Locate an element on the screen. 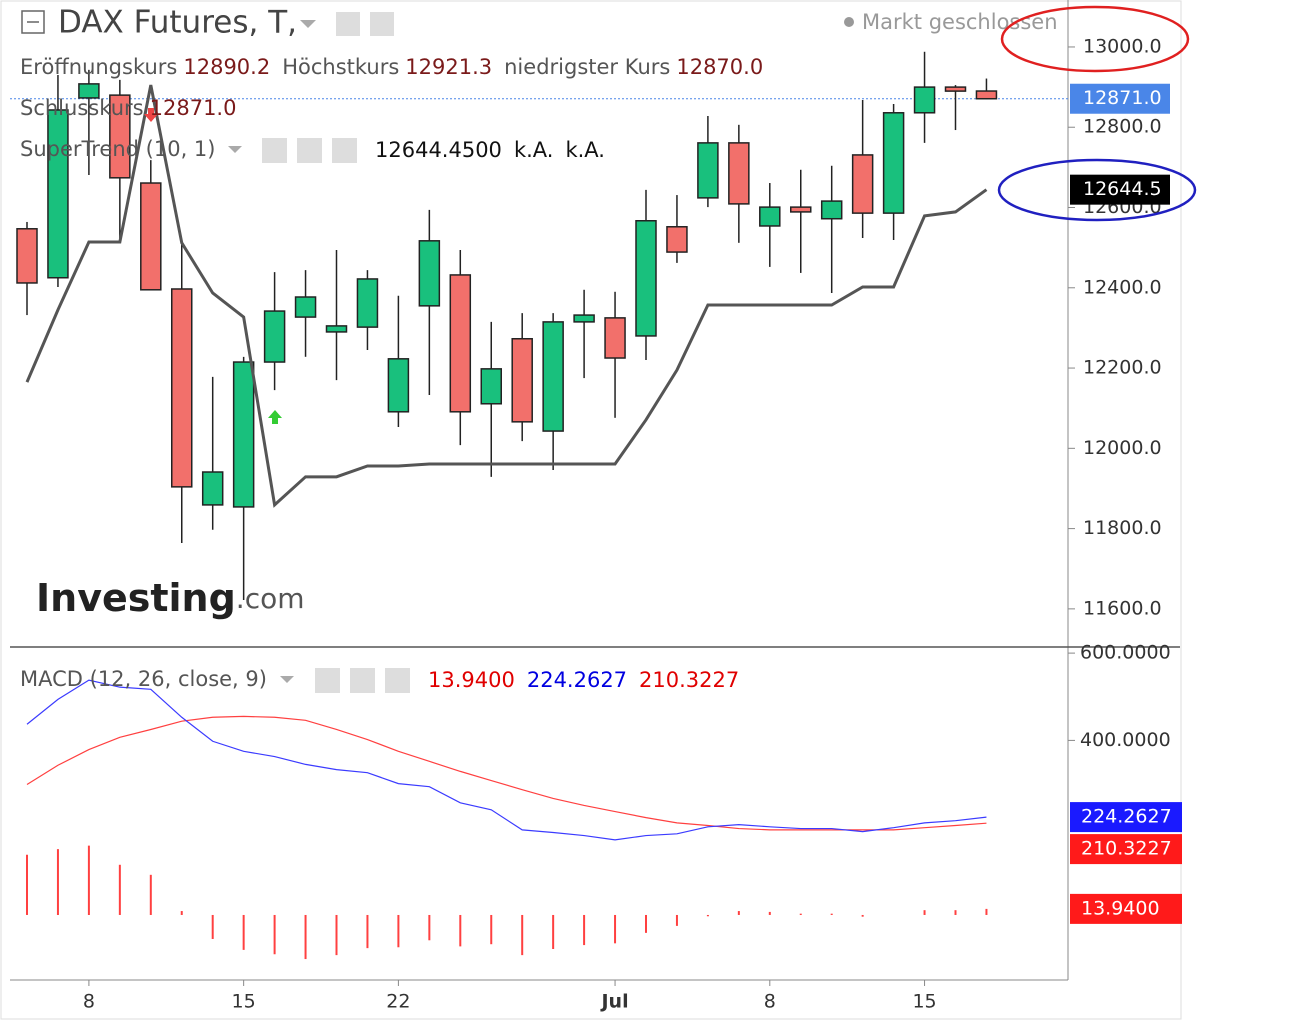  y-tick-label: 400.0000 is located at coordinates (1125, 740).